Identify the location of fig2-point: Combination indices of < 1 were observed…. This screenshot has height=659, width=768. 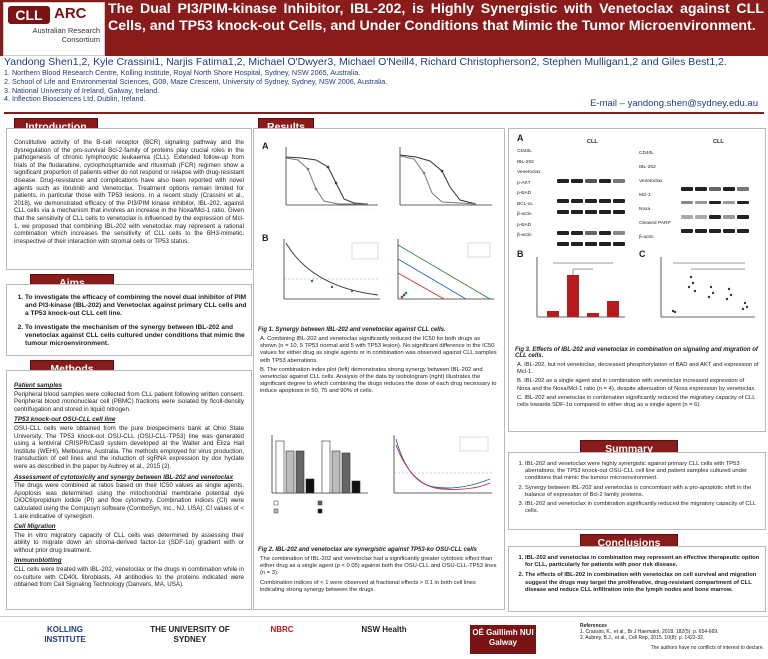
(368, 586).